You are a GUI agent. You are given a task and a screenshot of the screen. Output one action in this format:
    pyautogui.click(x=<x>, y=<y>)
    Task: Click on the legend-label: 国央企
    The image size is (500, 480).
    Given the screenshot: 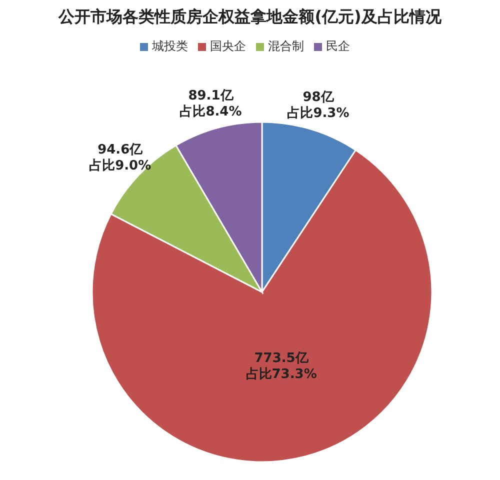 What is the action you would take?
    pyautogui.click(x=228, y=46)
    